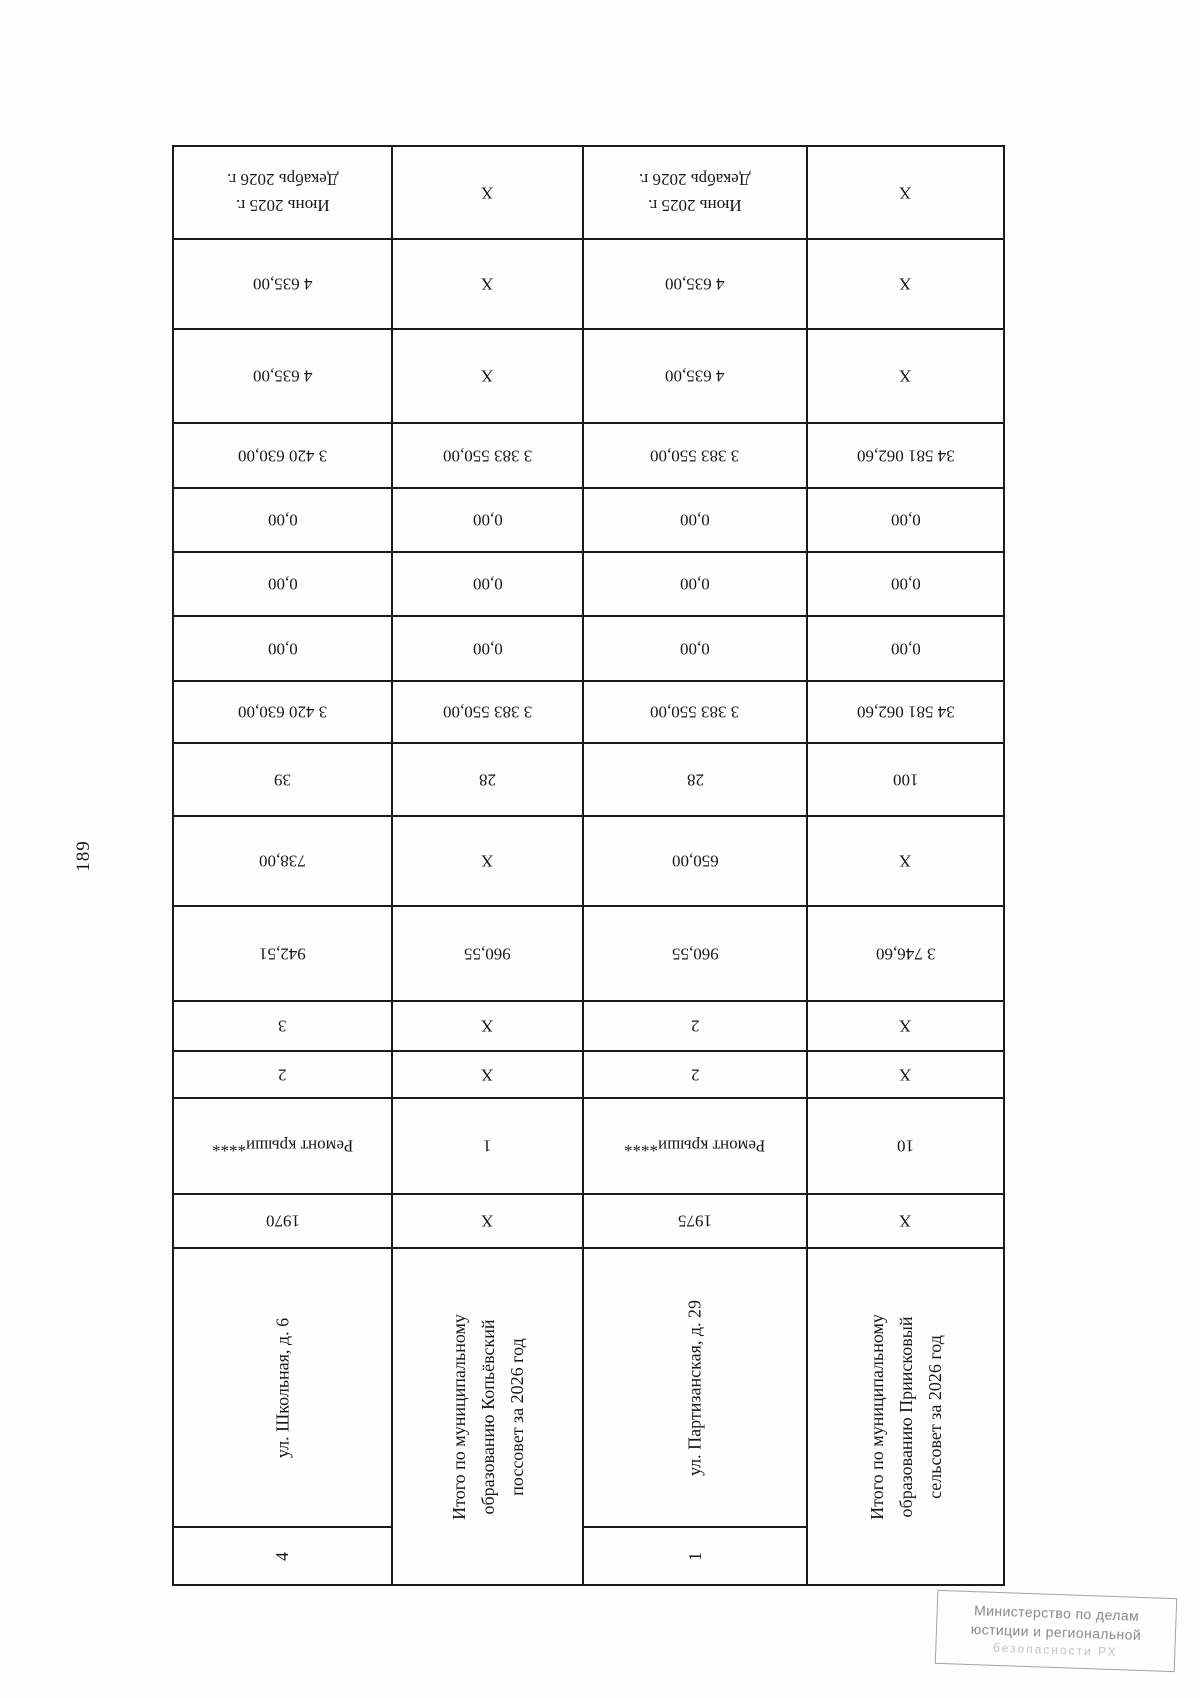  I want to click on page-number: 189, so click(83, 856).